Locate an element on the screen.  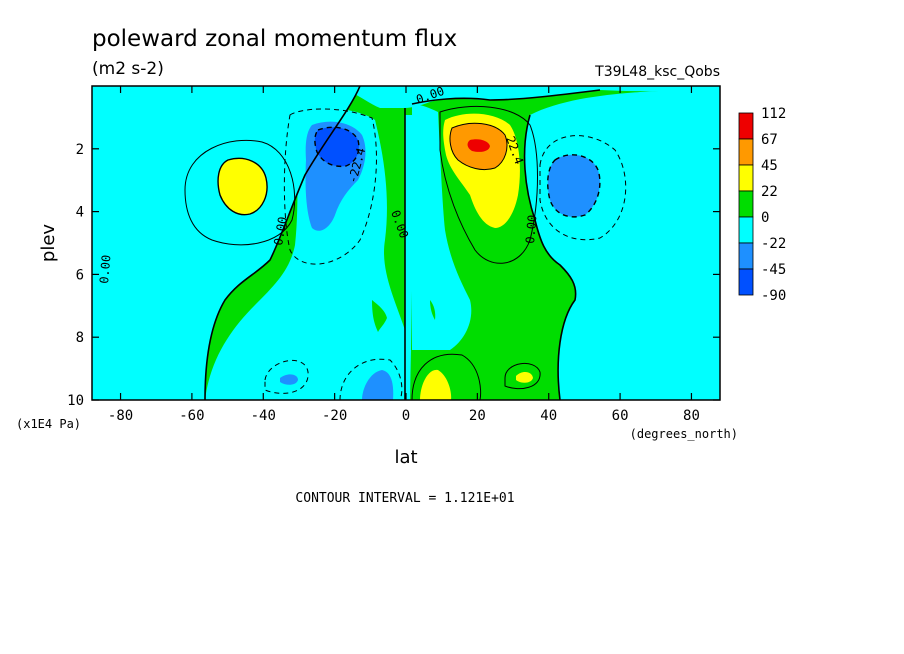
region-north-island is located at coordinates (433, 310).